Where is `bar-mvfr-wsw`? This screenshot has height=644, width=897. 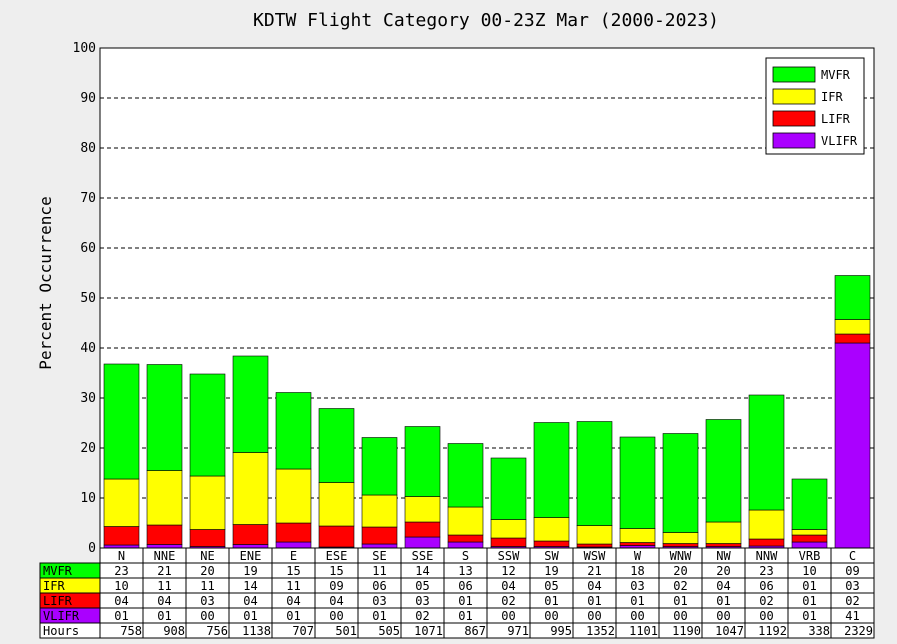 bar-mvfr-wsw is located at coordinates (594, 473).